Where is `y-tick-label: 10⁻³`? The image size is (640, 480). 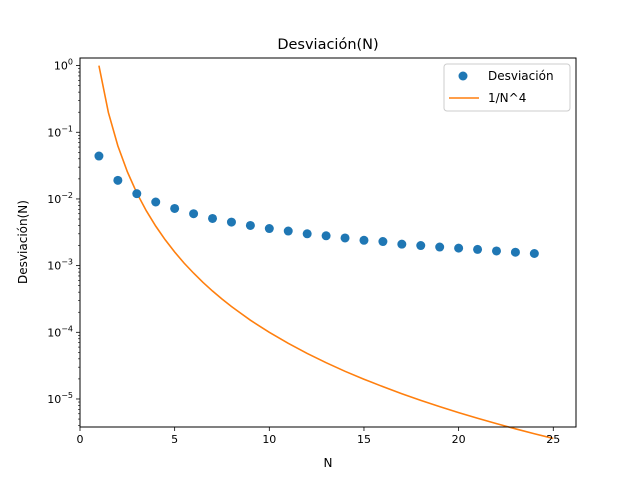
y-tick-label: 10⁻³ is located at coordinates (60, 265).